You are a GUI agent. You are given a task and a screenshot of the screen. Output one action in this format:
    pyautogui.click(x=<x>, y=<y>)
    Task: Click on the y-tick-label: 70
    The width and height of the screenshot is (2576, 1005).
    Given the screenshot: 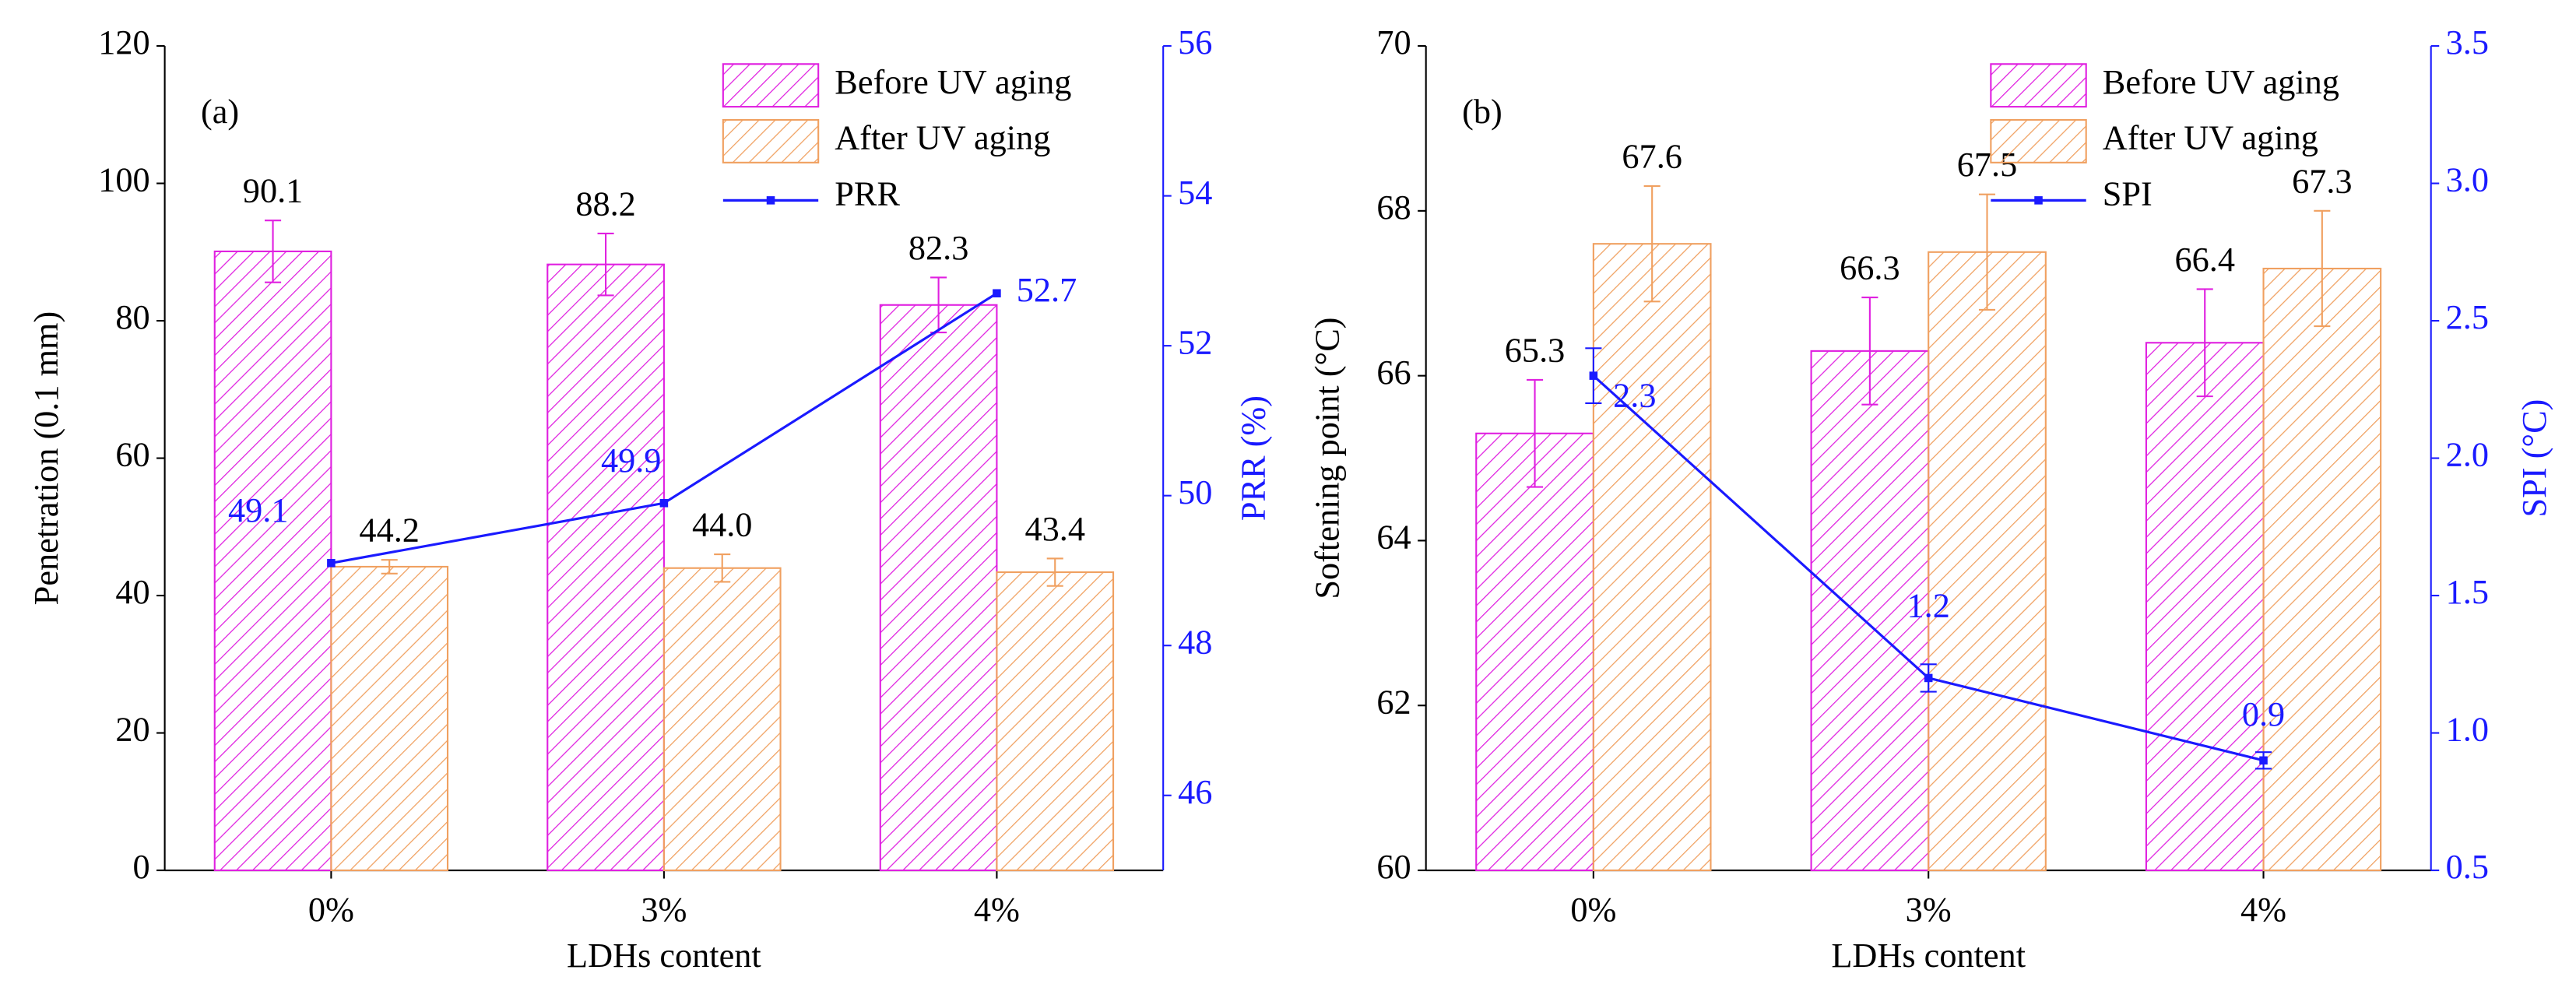 What is the action you would take?
    pyautogui.click(x=1393, y=42)
    